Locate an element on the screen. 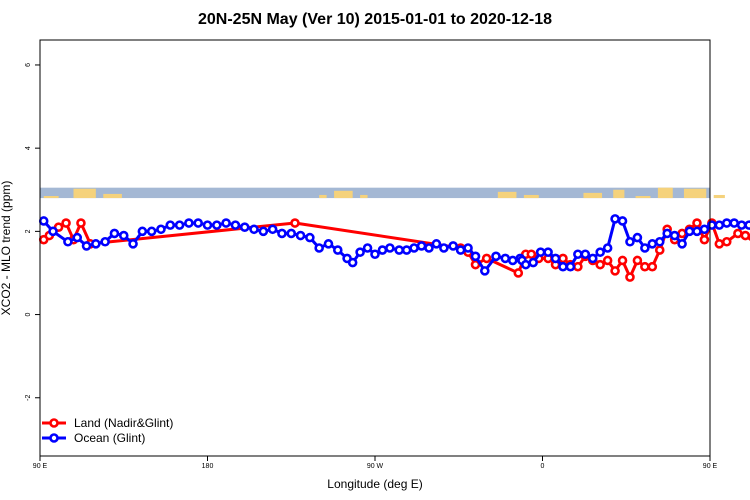 The image size is (750, 500). legend: Land (Nadir&Glint)Ocean (Glint) is located at coordinates (107, 430).